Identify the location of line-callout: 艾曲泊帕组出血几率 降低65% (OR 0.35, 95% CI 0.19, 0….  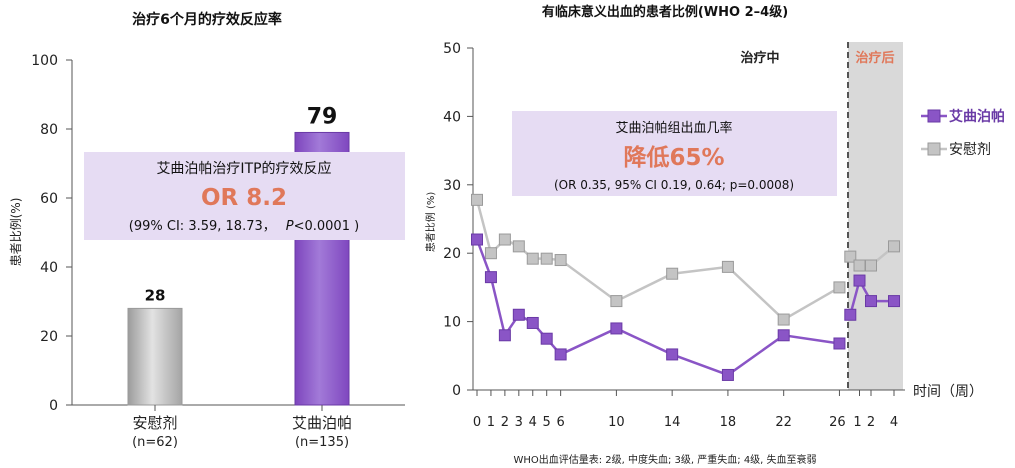
(674, 153).